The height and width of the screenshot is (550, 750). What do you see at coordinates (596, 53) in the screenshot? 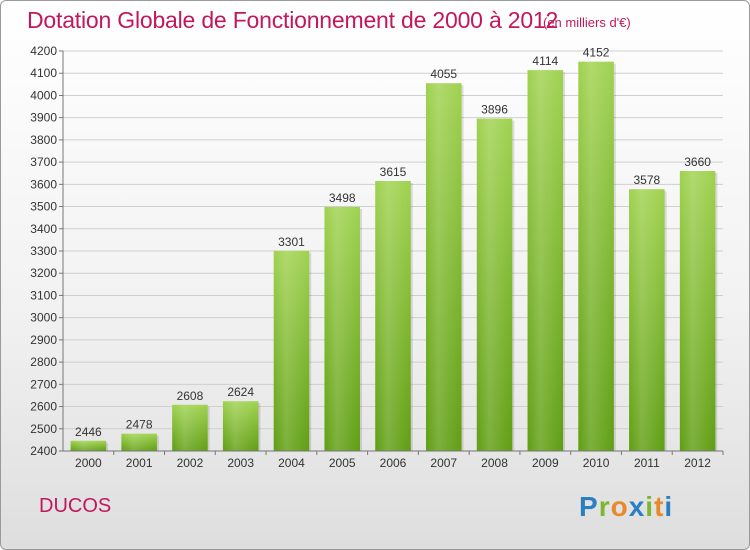
I see `data-label: 4152` at bounding box center [596, 53].